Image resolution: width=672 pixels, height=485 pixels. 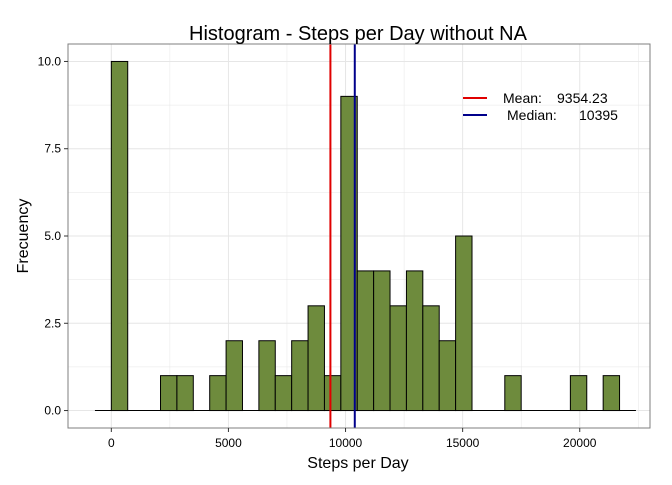 I want to click on x-tick-label: 0, so click(x=111, y=443).